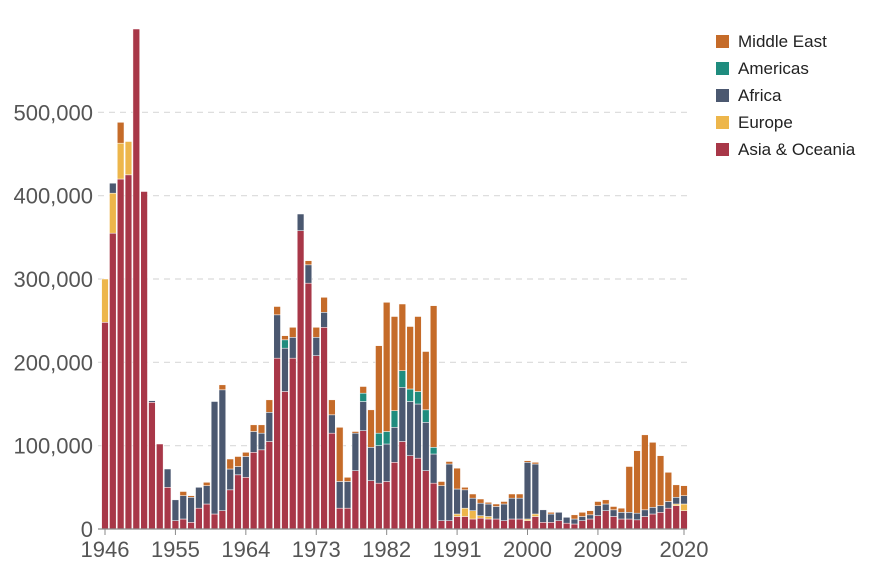  What do you see at coordinates (340, 454) in the screenshot?
I see `bar-middle-east-1976` at bounding box center [340, 454].